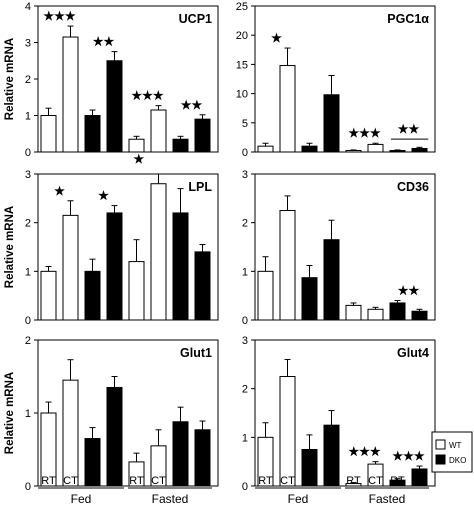 The height and width of the screenshot is (522, 474). I want to click on y-tick-label: 5, so click(245, 124).